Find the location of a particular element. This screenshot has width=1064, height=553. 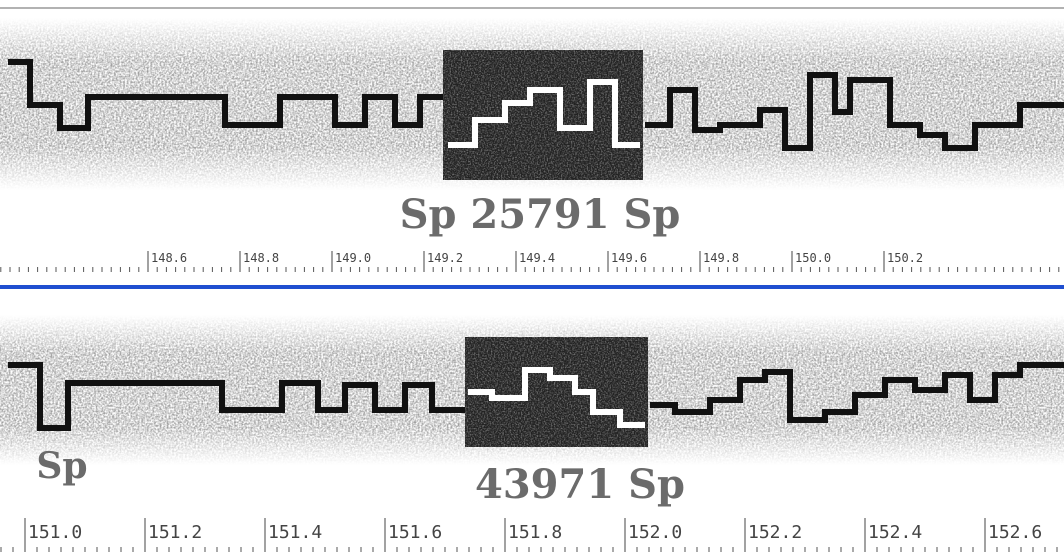

ruler-label: 150.2 is located at coordinates (905, 258).